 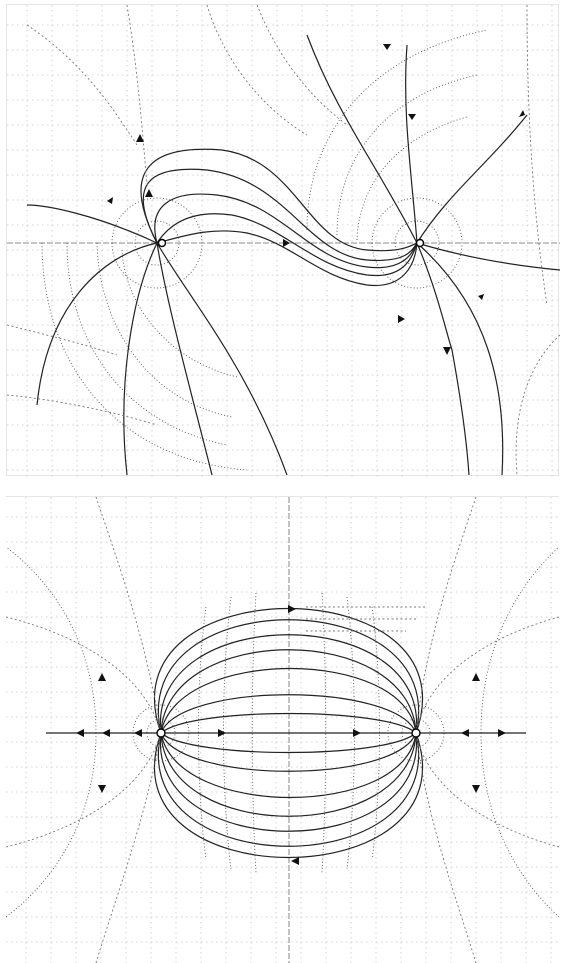 What do you see at coordinates (397, 159) in the screenshot?
I see `top-right-equipotentials` at bounding box center [397, 159].